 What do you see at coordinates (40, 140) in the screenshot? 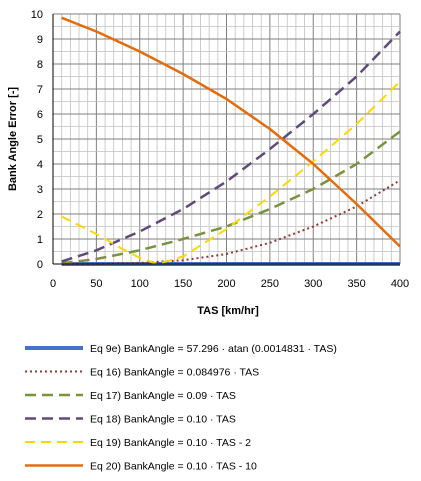
I see `y-tick-label: 5` at bounding box center [40, 140].